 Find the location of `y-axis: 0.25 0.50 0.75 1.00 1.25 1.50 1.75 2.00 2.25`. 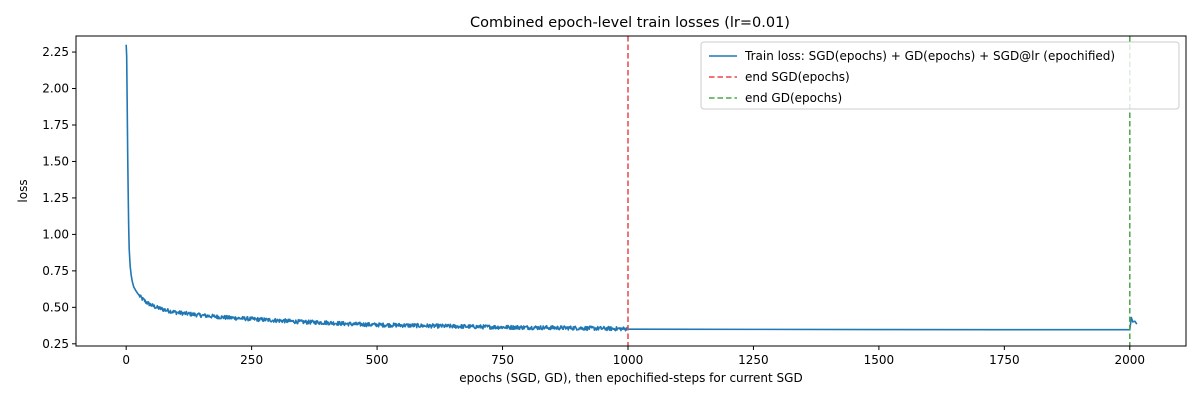

y-axis: 0.25 0.50 0.75 1.00 1.25 1.50 1.75 2.00 2.25 is located at coordinates (59, 198).